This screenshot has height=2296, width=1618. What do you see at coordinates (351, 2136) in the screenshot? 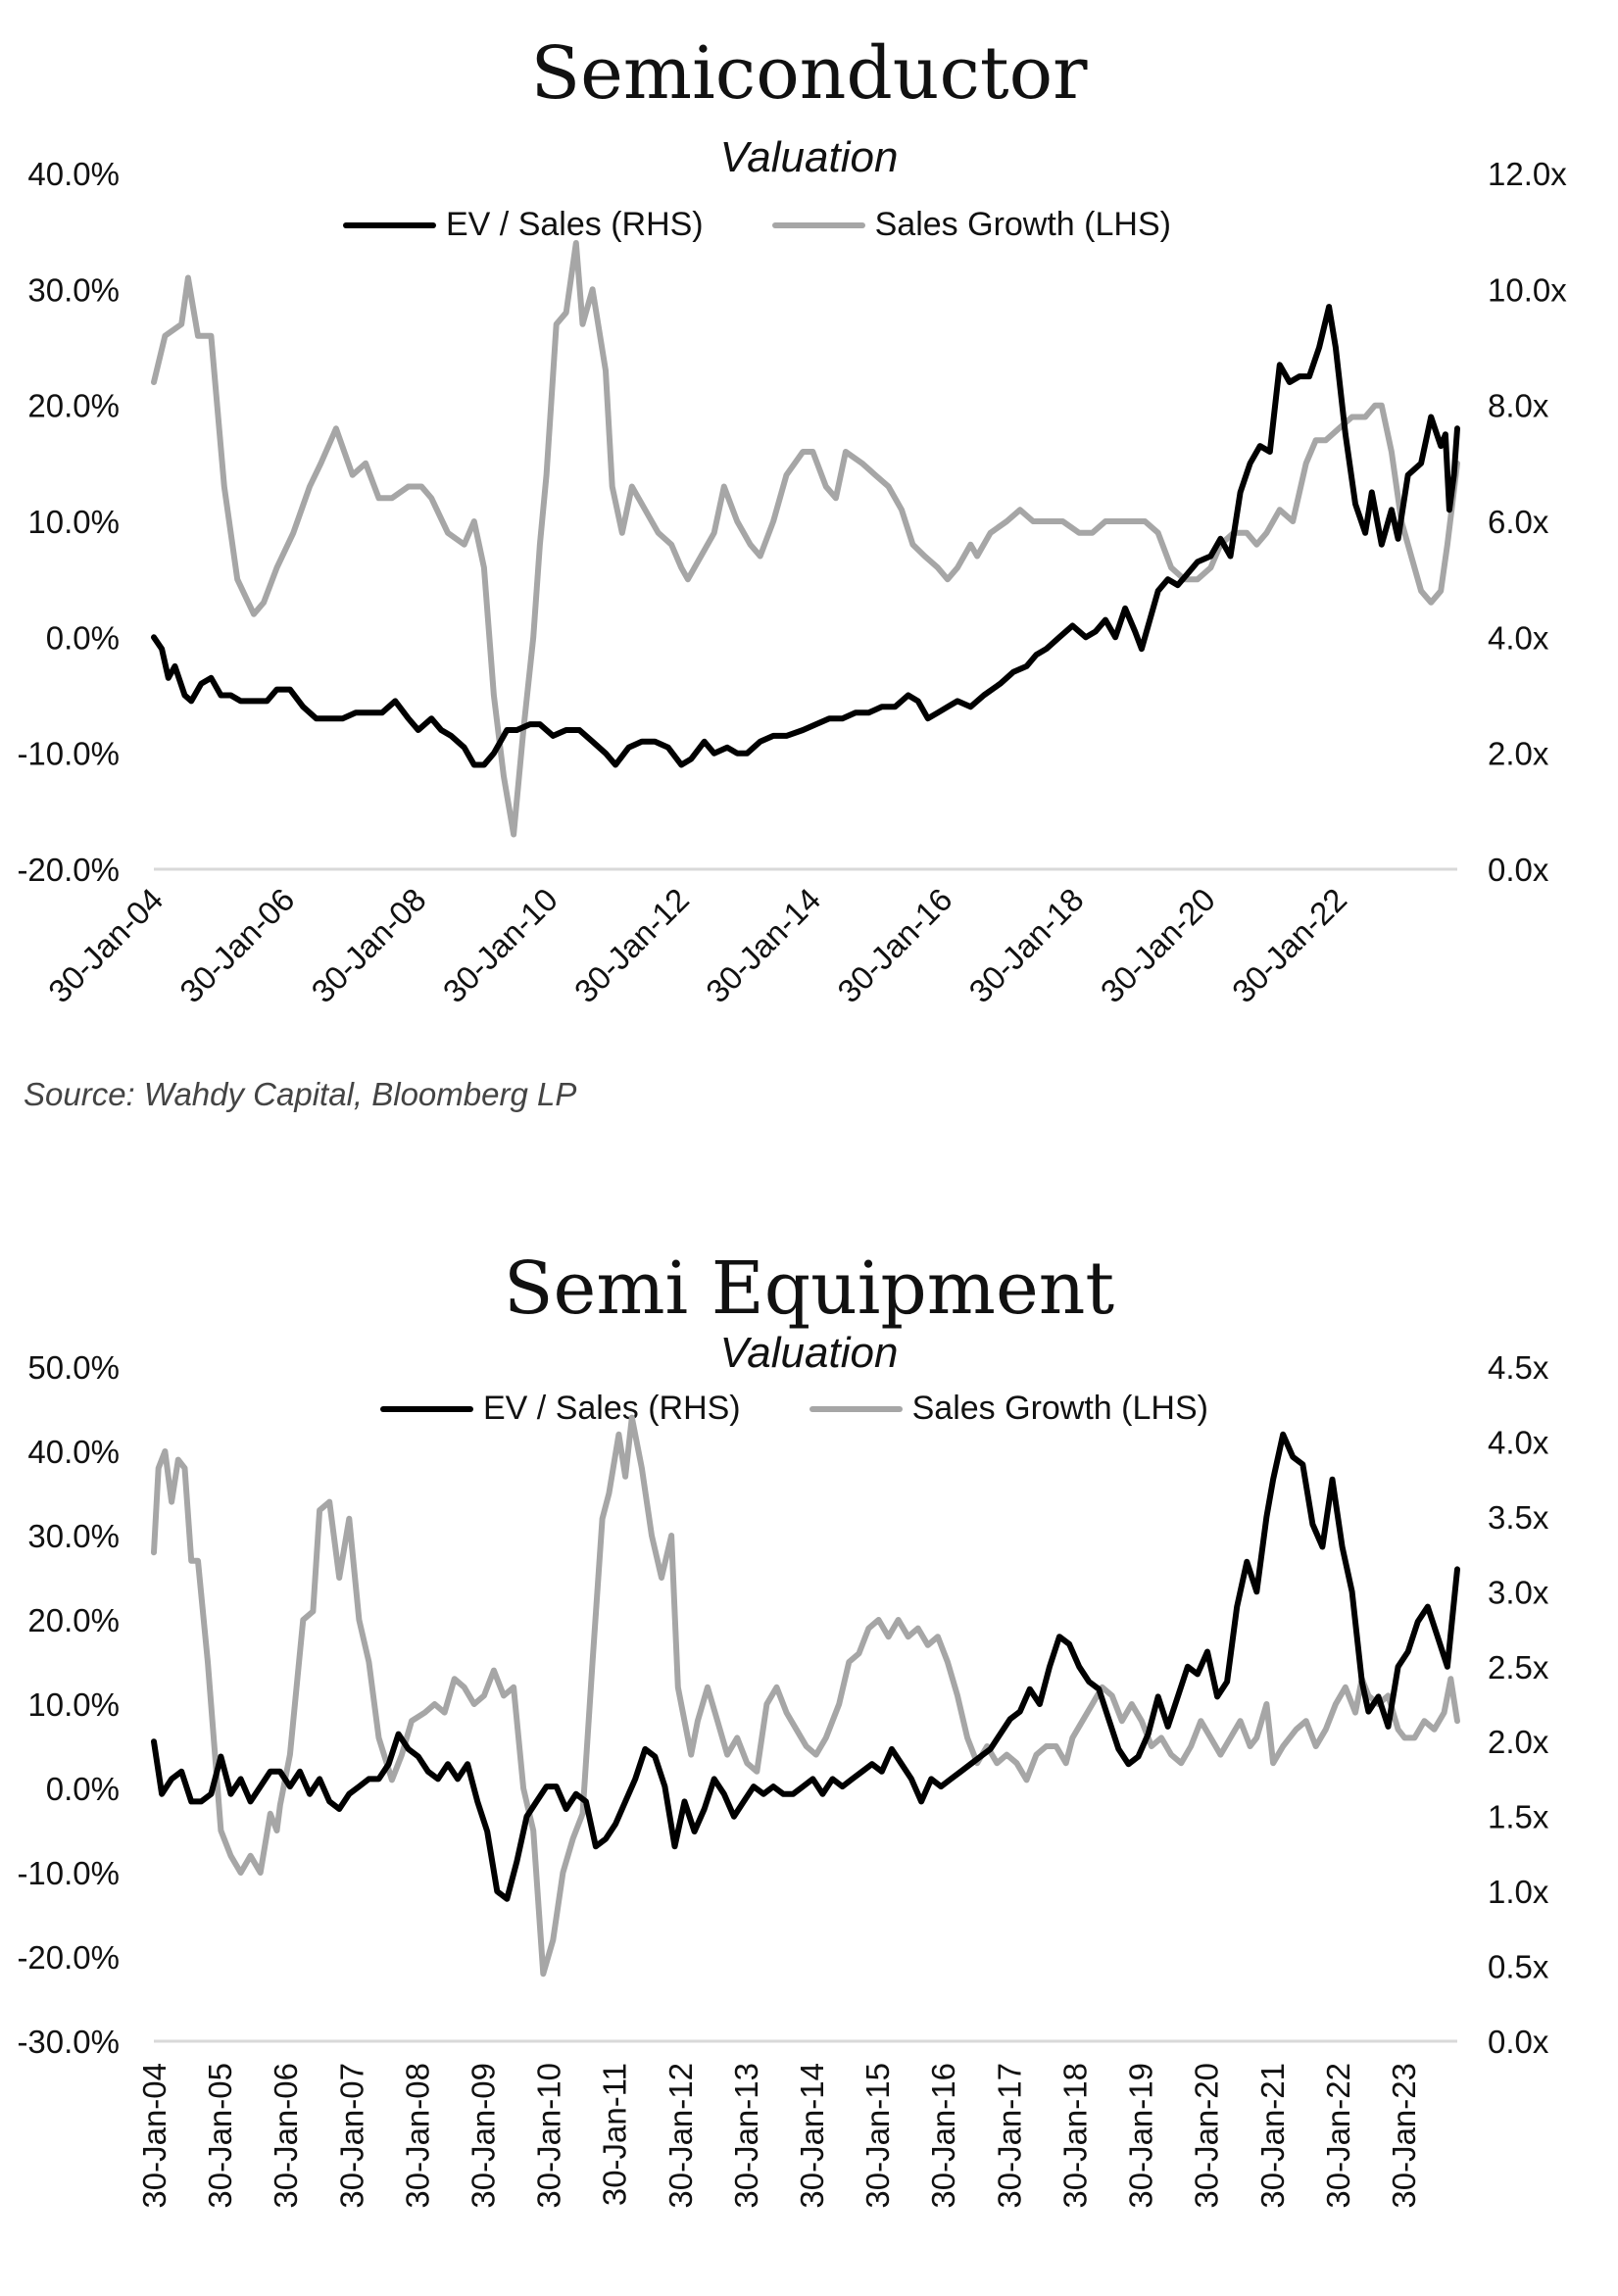
I see `x-tick-label: 30-Jan-07` at bounding box center [351, 2136].